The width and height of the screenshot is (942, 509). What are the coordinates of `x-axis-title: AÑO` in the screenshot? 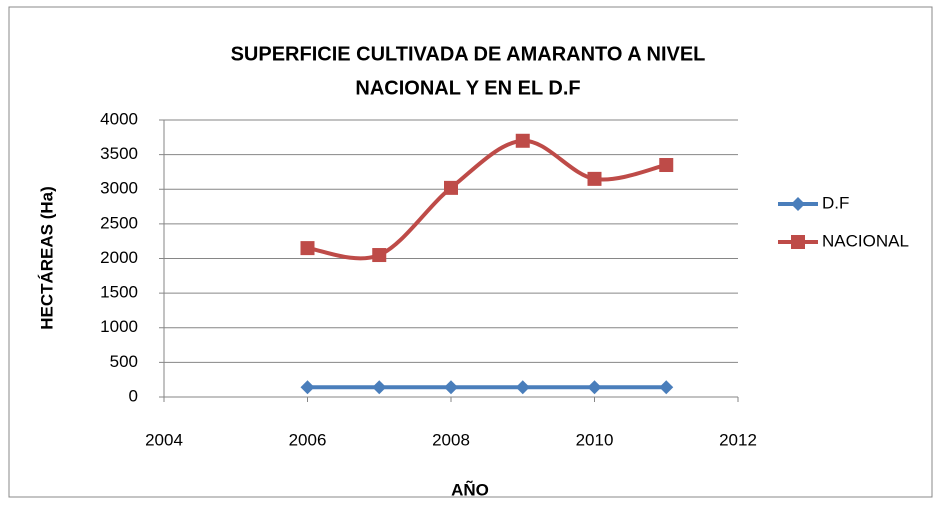 It's located at (470, 489).